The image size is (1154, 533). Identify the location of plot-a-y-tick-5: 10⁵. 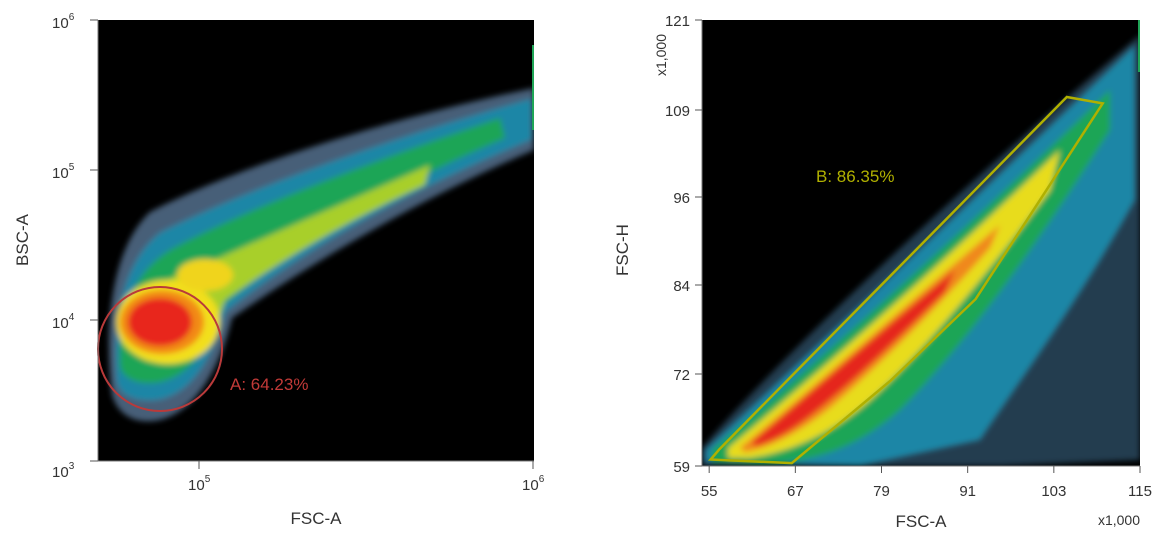
(63, 172).